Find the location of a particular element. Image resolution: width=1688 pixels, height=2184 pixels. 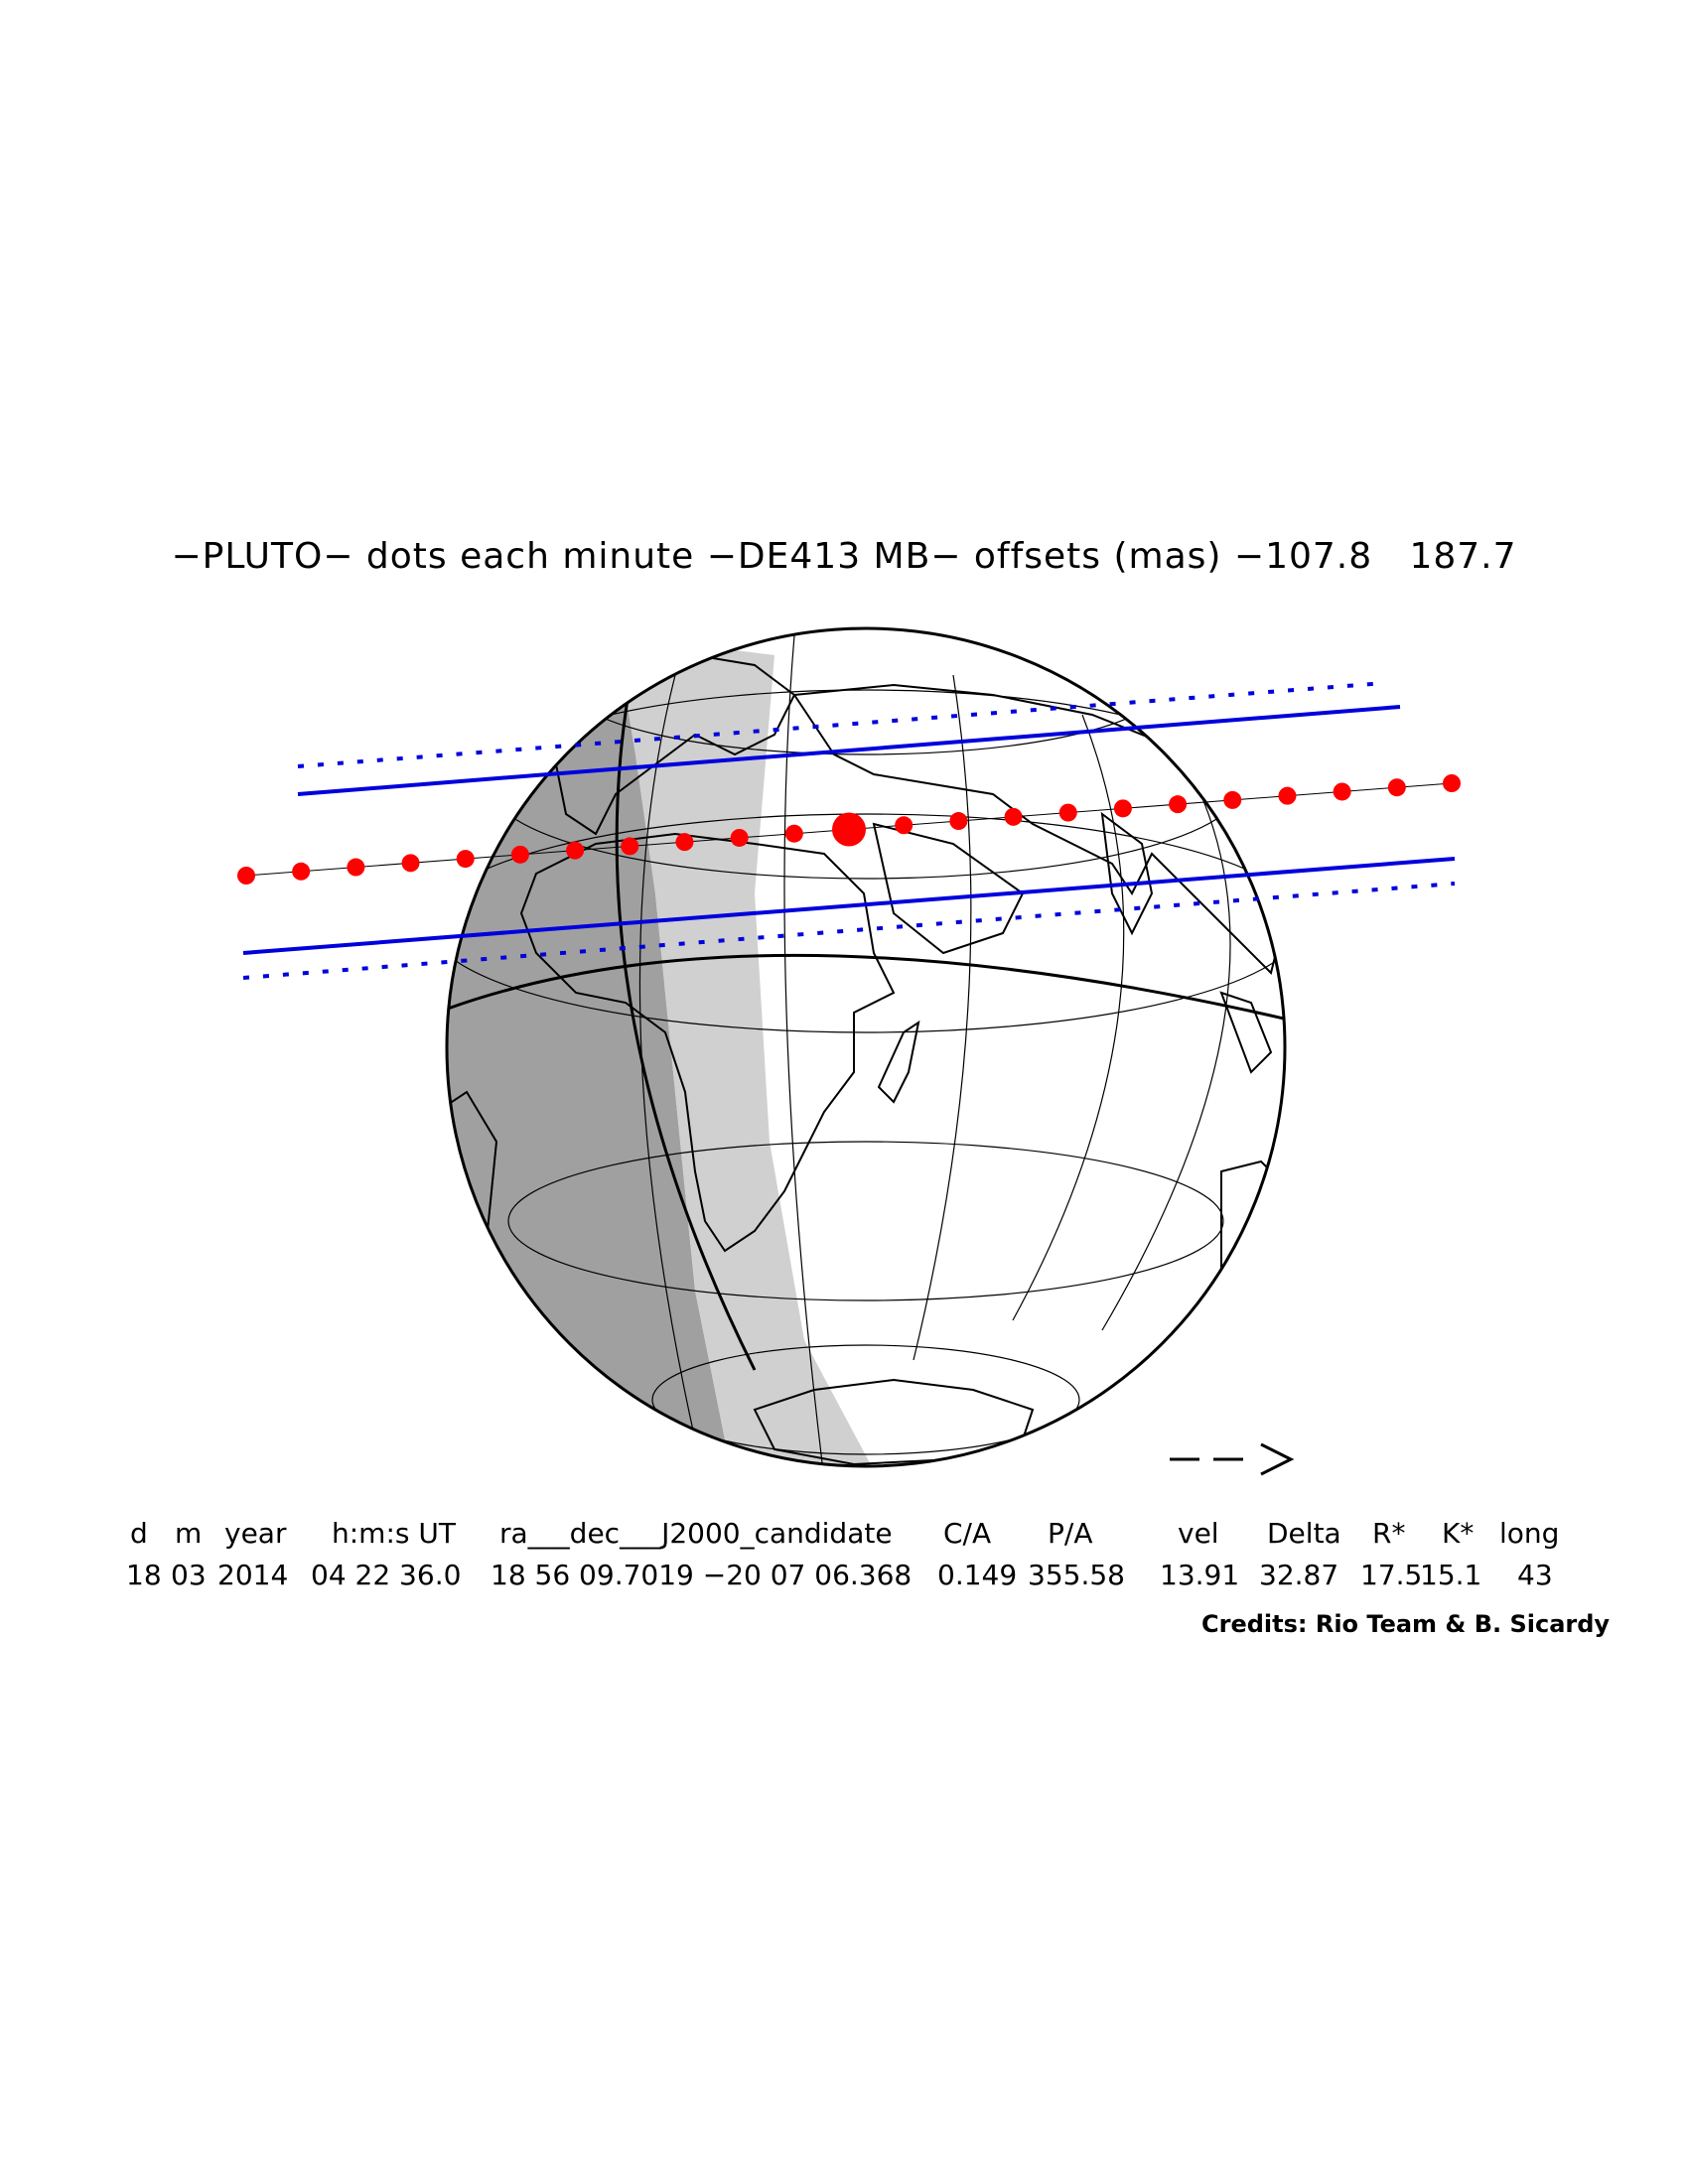

north-outer-limit-line is located at coordinates (841, 724).